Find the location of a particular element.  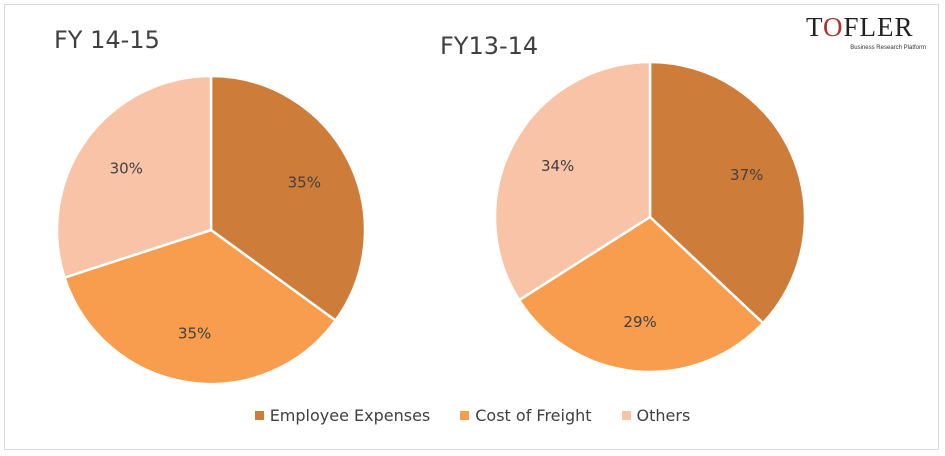

legend-item-employee-expenses: Employee Expenses is located at coordinates (342, 415).